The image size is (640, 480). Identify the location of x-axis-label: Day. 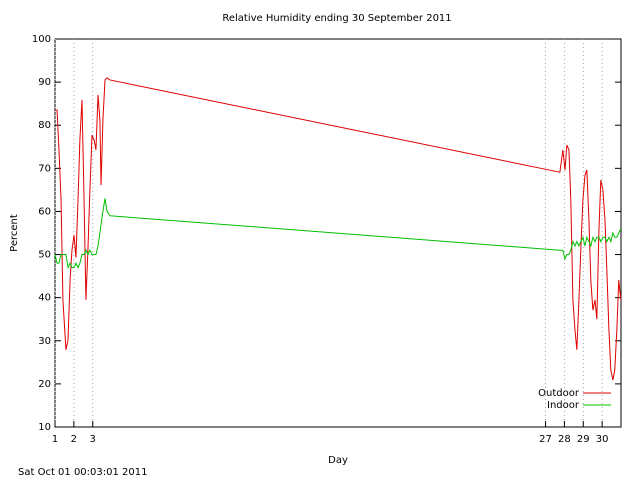
(338, 460).